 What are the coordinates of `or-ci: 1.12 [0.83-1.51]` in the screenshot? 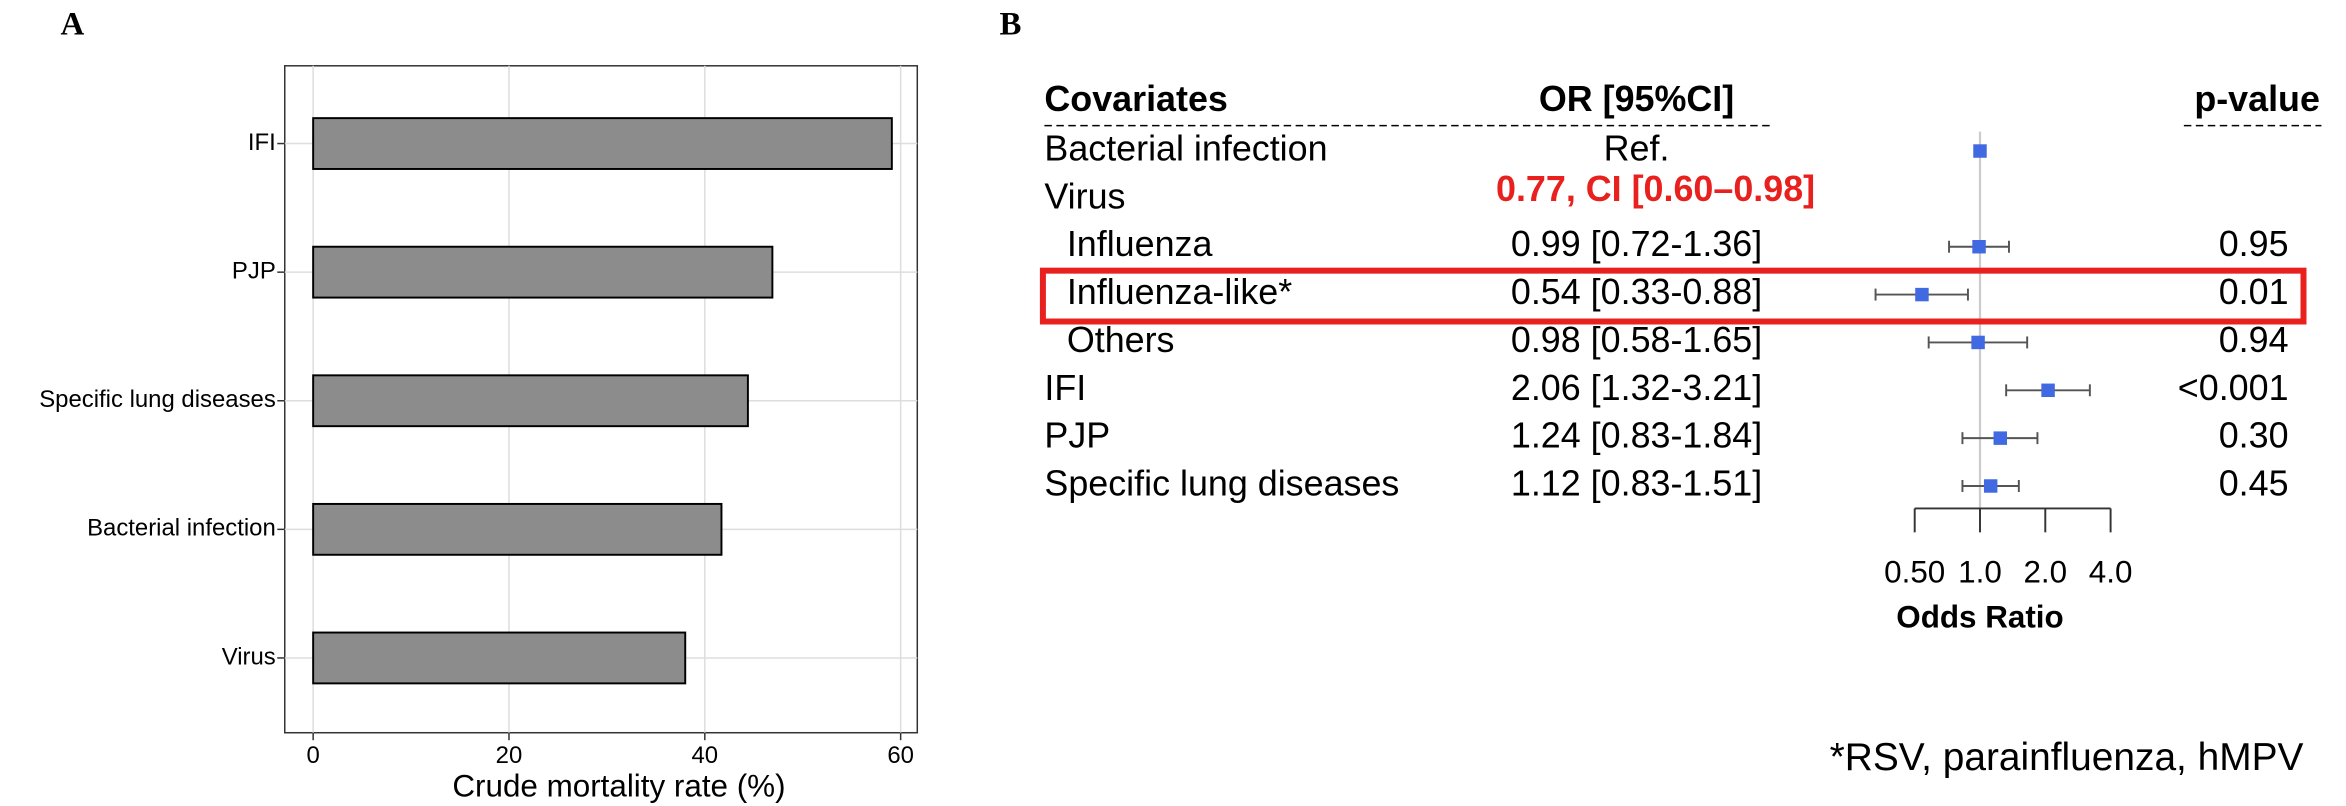 It's located at (1636, 483).